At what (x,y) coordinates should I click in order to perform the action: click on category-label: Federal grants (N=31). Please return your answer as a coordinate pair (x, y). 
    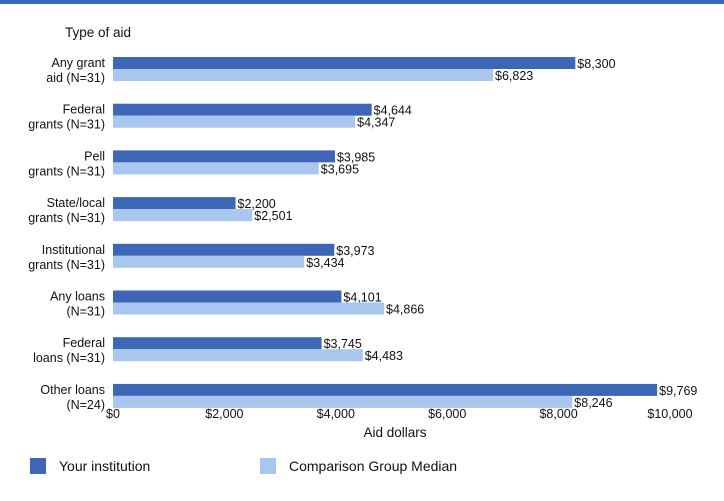
    Looking at the image, I should click on (66, 117).